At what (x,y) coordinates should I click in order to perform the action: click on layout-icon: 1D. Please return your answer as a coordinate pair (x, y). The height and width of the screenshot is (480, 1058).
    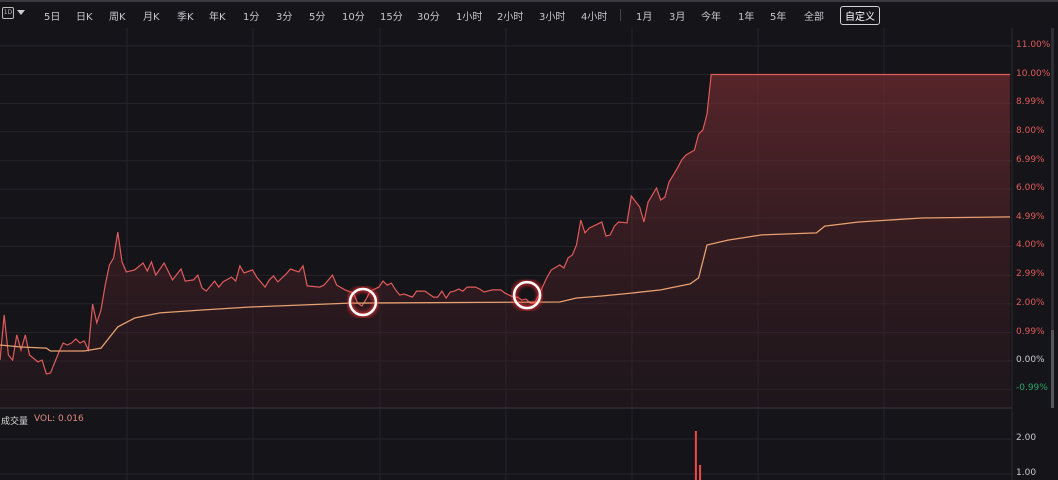
    Looking at the image, I should click on (8, 13).